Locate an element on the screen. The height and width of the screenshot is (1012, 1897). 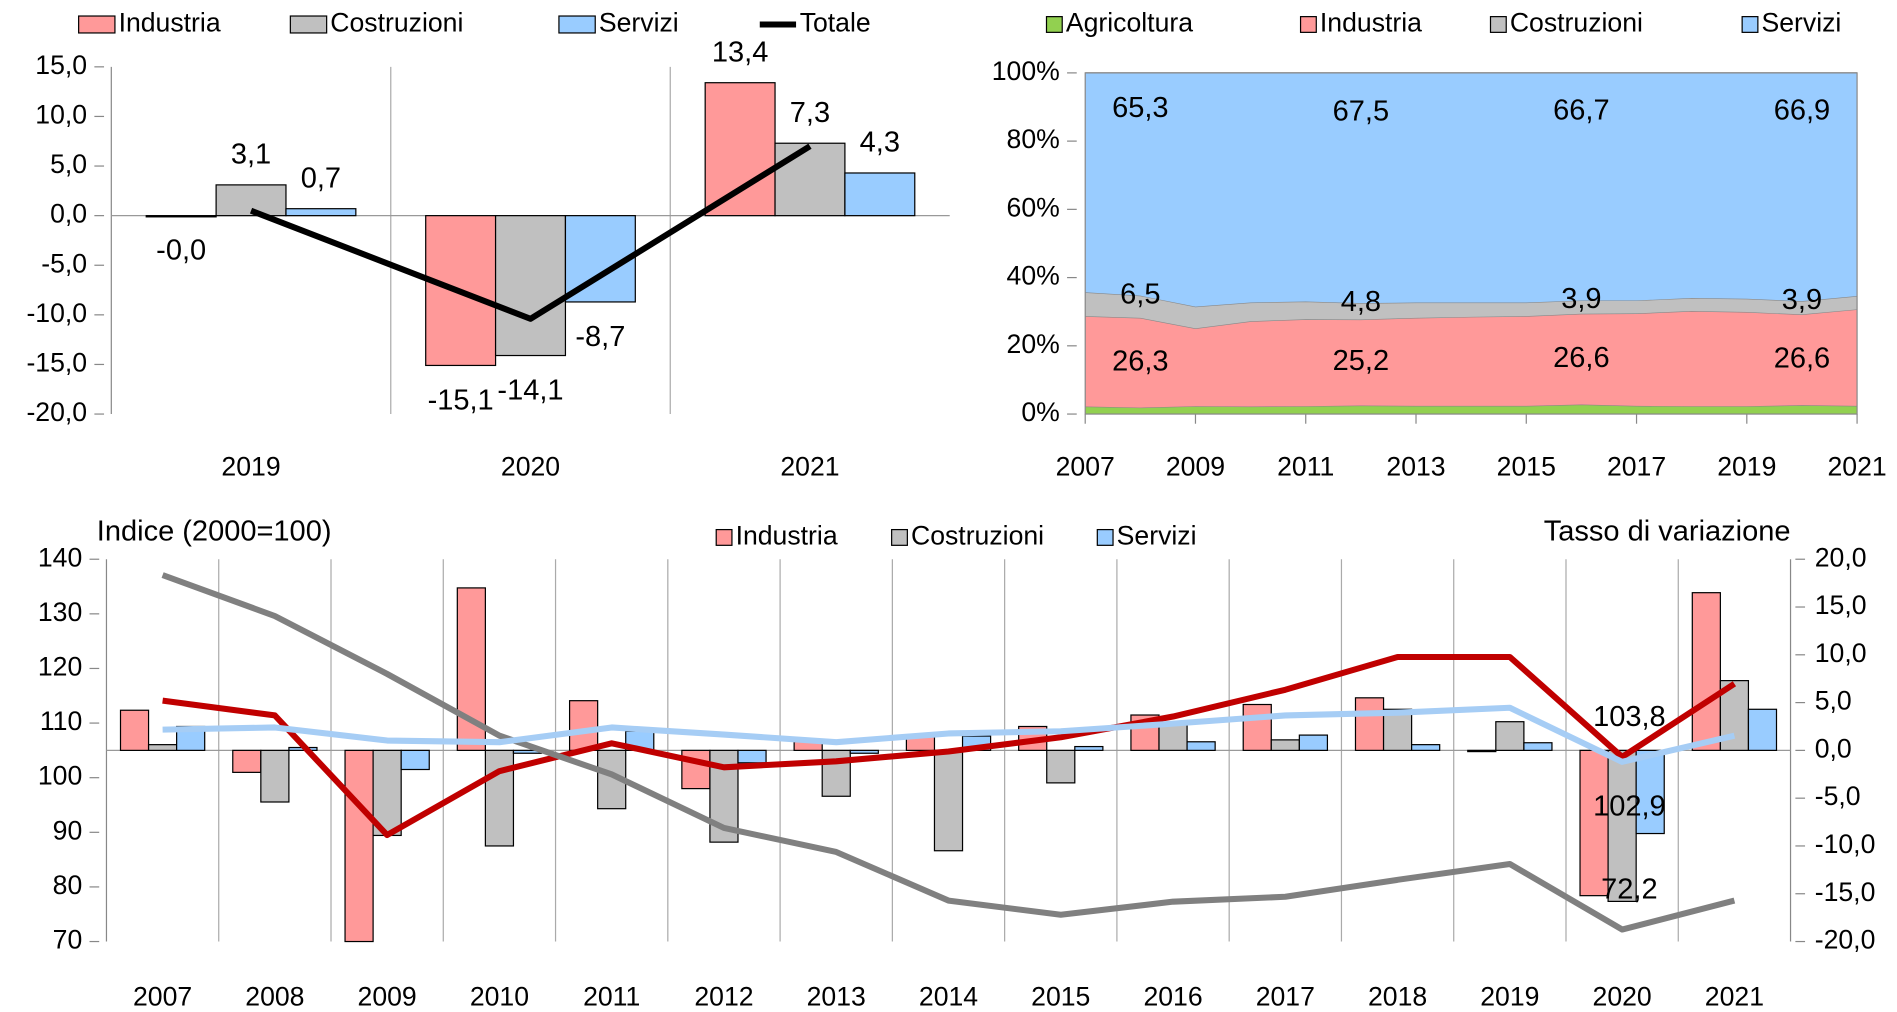
y-tick-label: 60% is located at coordinates (1033, 207).